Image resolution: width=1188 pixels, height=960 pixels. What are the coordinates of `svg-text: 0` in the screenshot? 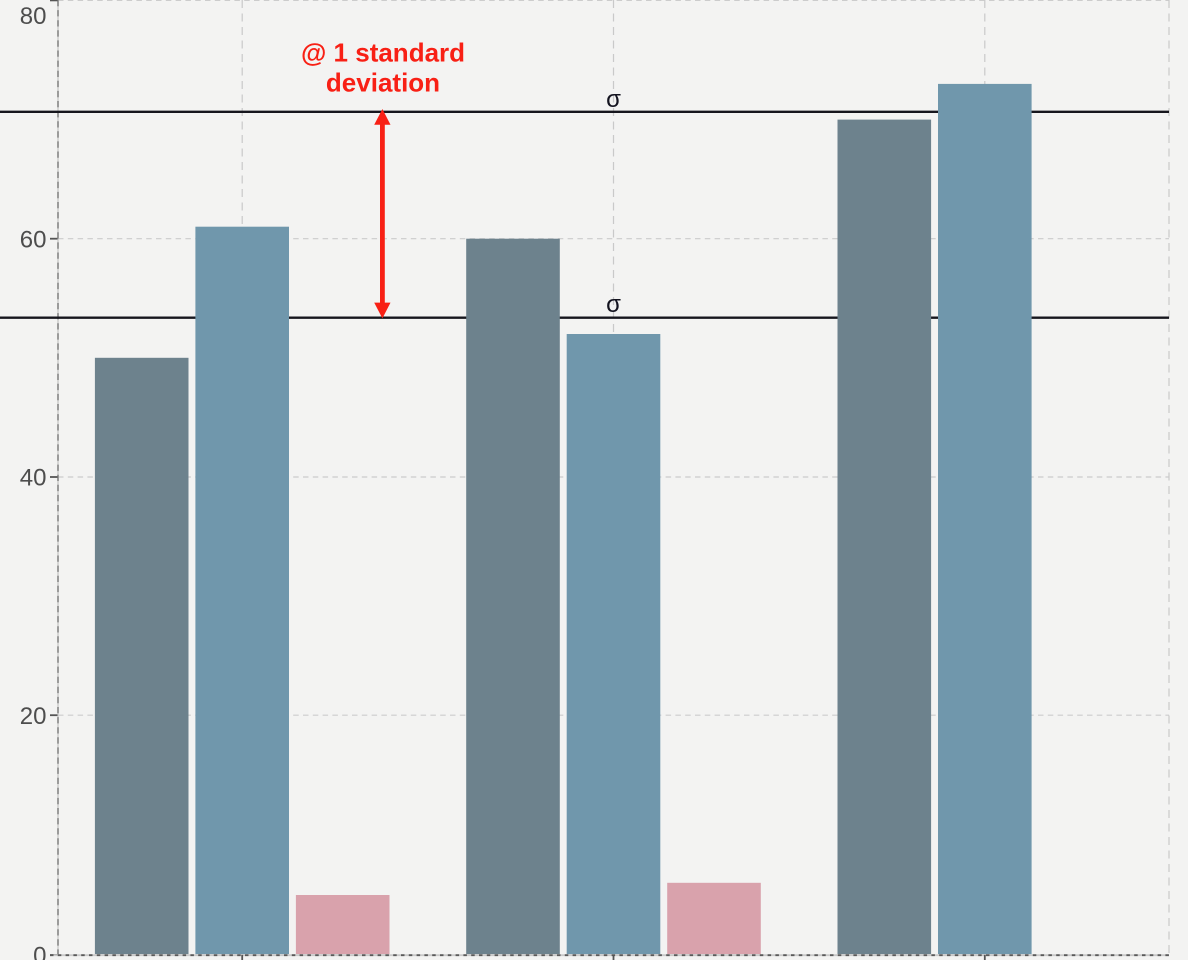 It's located at (39, 951).